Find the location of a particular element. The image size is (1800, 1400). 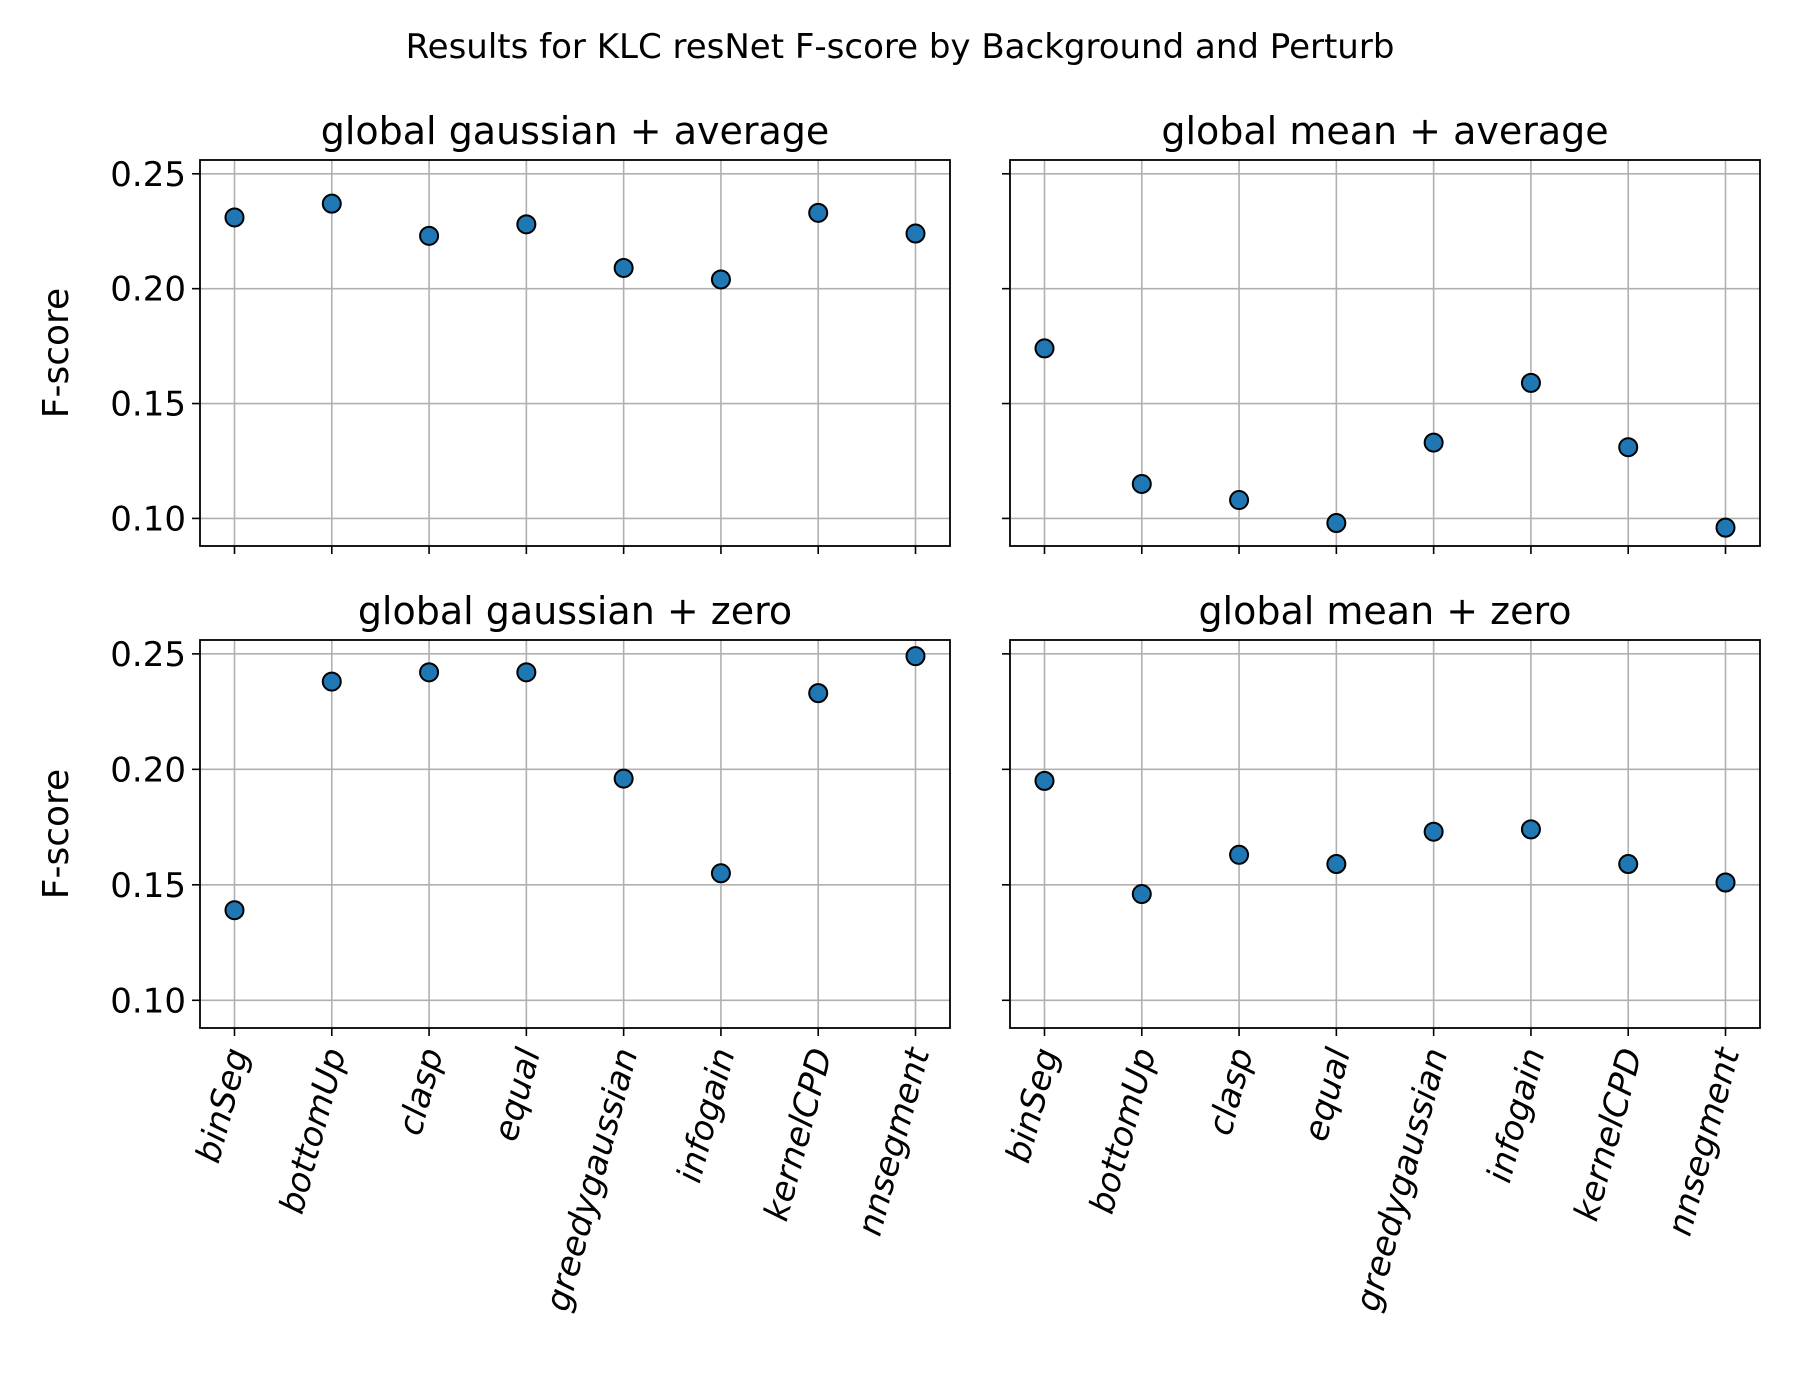

subplot: global mean + average is located at coordinates (1381, 331).